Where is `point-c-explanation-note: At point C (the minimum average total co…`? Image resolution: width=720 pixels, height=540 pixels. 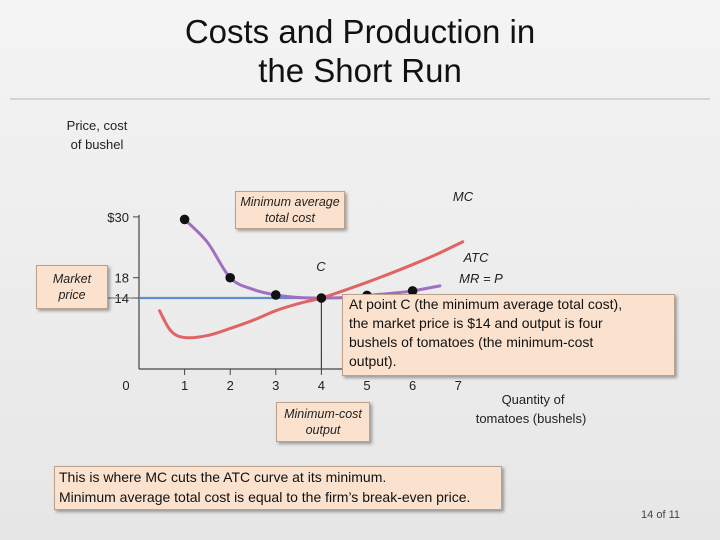
point-c-explanation-note: At point C (the minimum average total co… is located at coordinates (508, 335).